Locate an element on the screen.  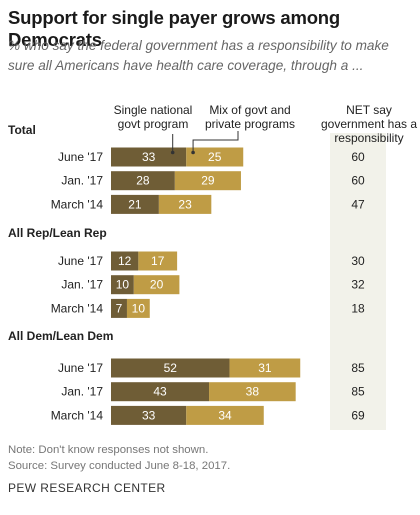
value-label-mix: 34 is located at coordinates (225, 415).